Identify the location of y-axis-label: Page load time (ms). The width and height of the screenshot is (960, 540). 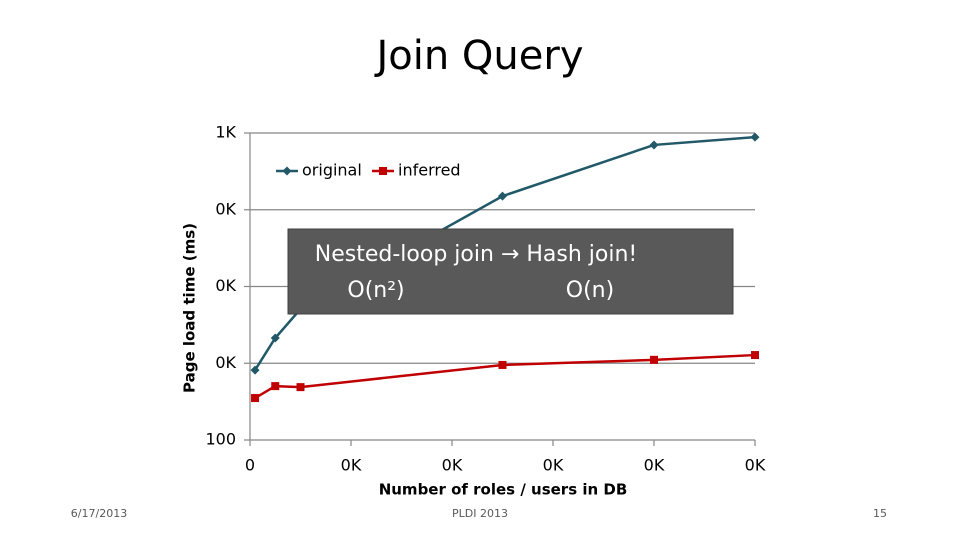
(190, 308).